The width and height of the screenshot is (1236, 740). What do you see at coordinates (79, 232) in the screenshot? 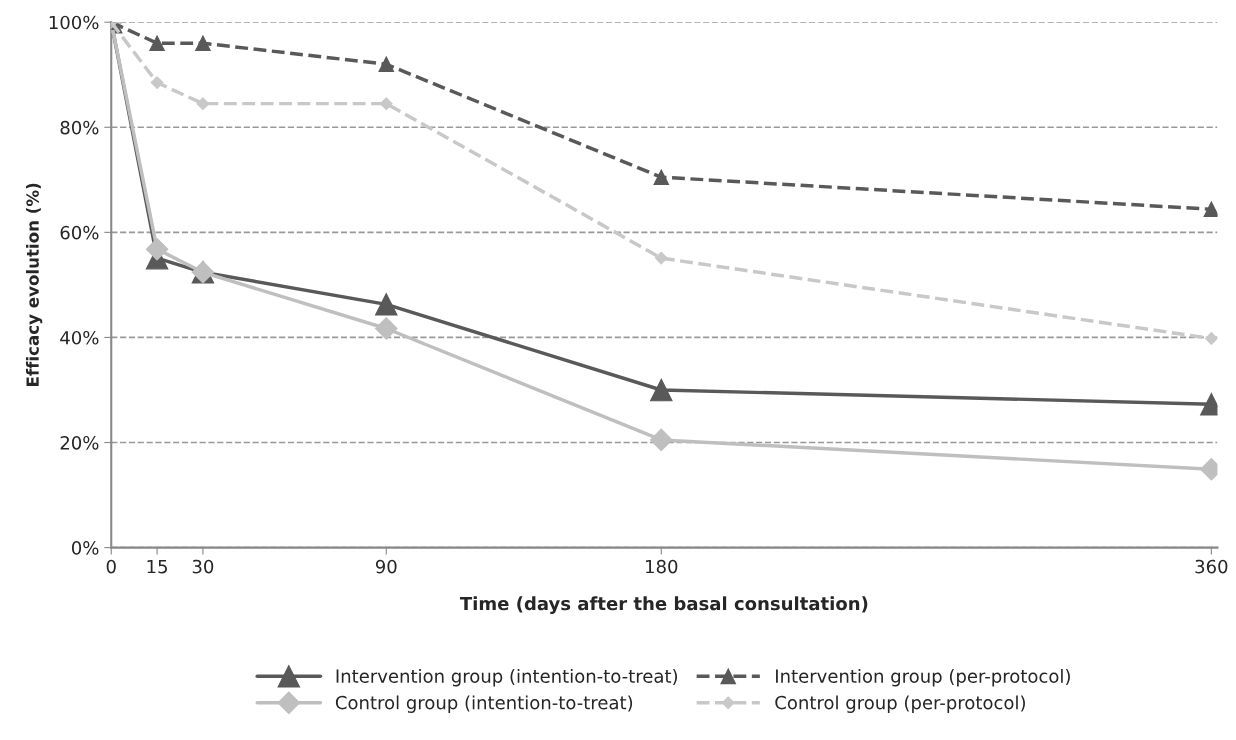
I see `y-tick-label: 60%` at bounding box center [79, 232].